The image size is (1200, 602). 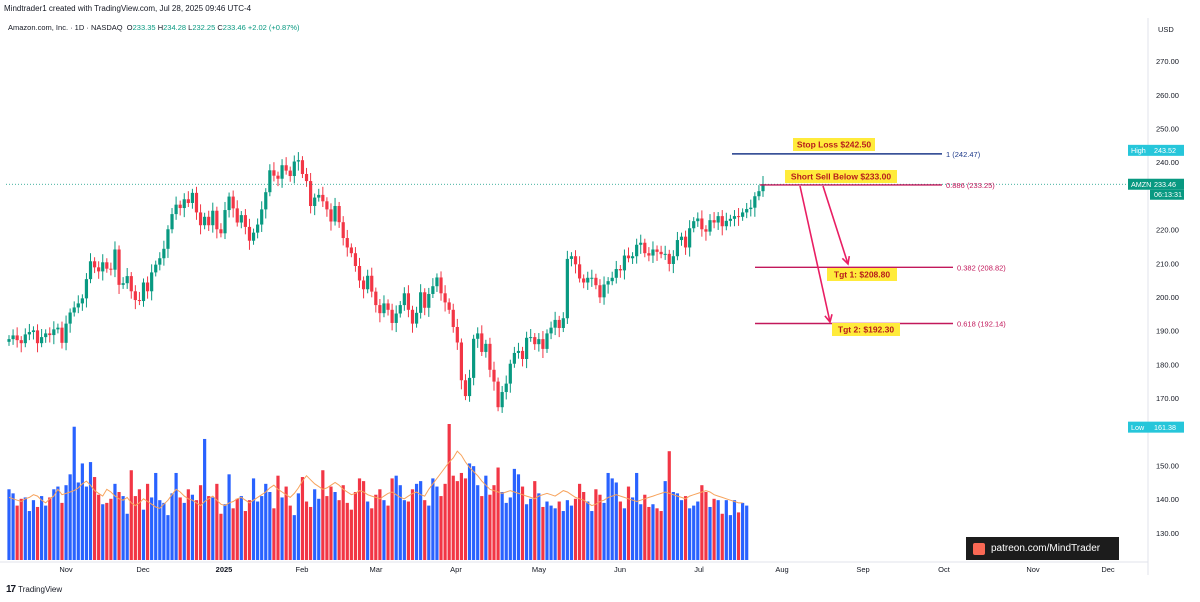 I want to click on currency-label: USD, so click(x=1166, y=29).